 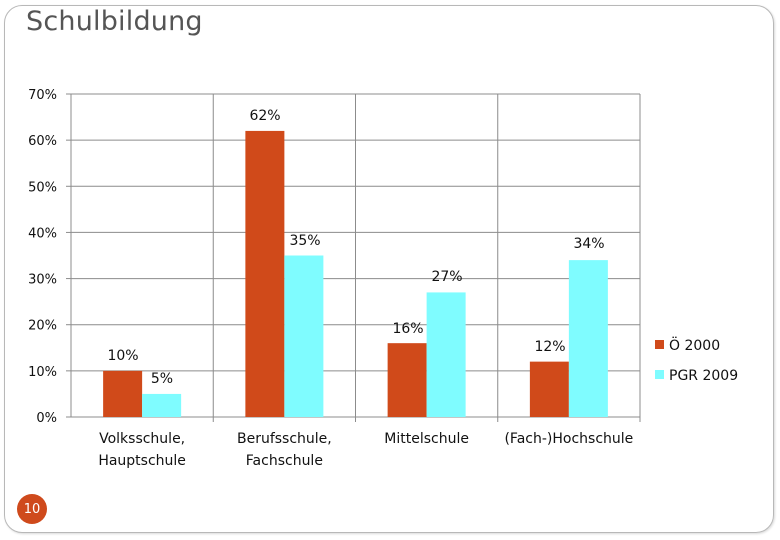 What do you see at coordinates (588, 244) in the screenshot?
I see `data-label: 34%` at bounding box center [588, 244].